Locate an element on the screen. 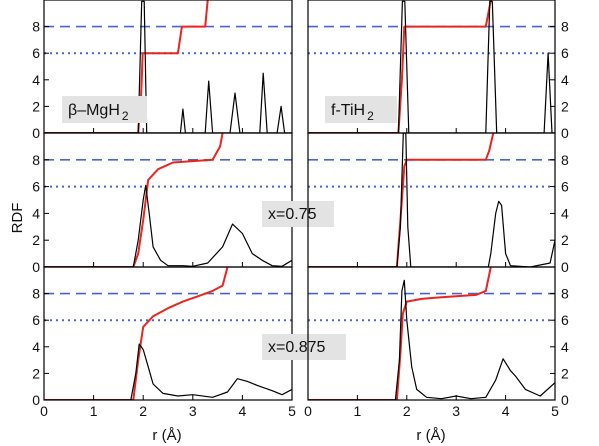 The height and width of the screenshot is (446, 599). panel-label: f-TiH 2 is located at coordinates (352, 112).